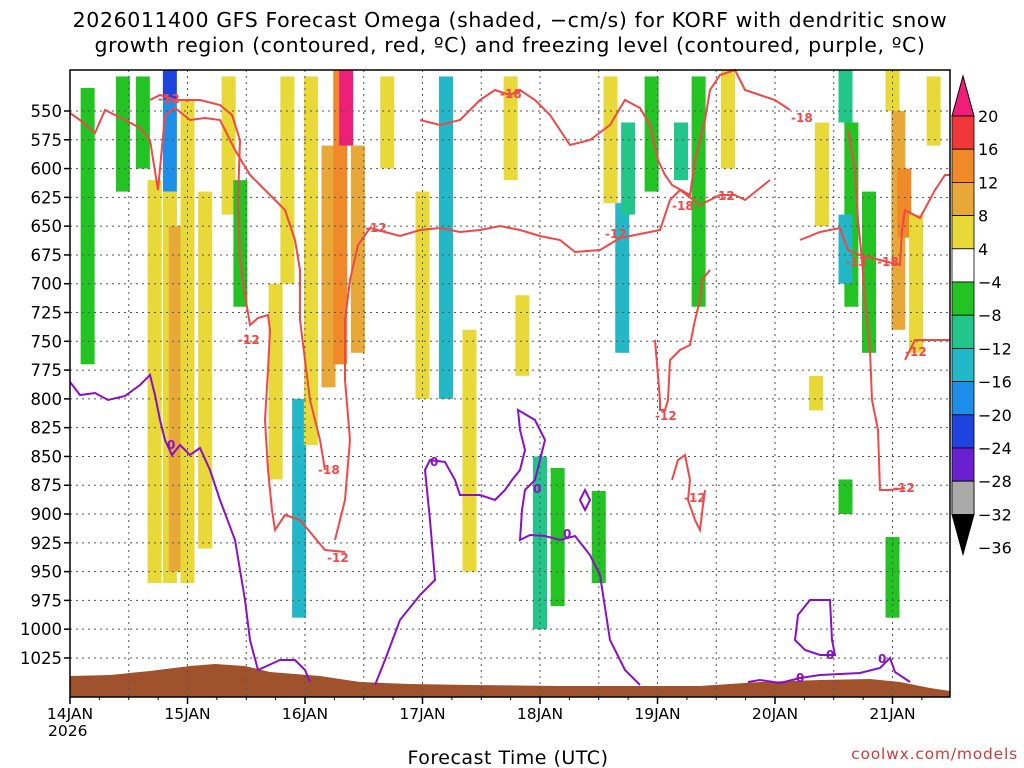 This screenshot has height=768, width=1024. I want to click on y-tick-label: 675, so click(47, 255).